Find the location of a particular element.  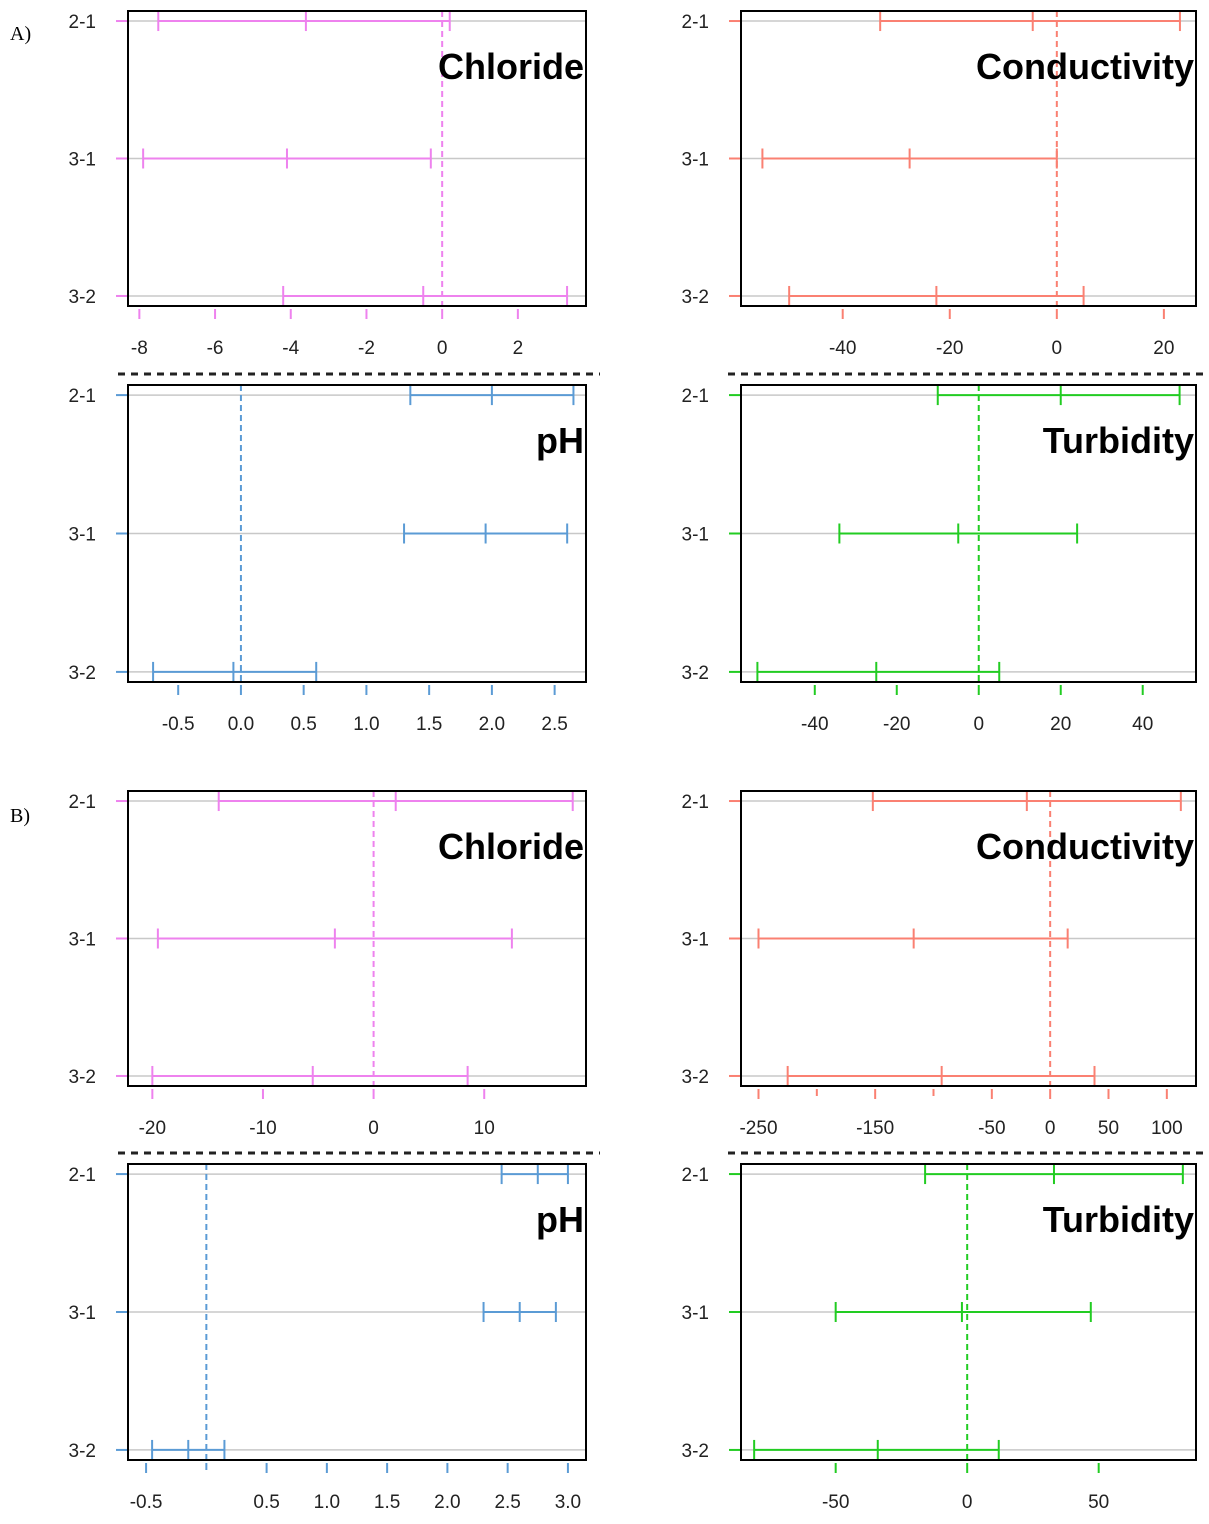

section-label-a: A) is located at coordinates (20, 34).